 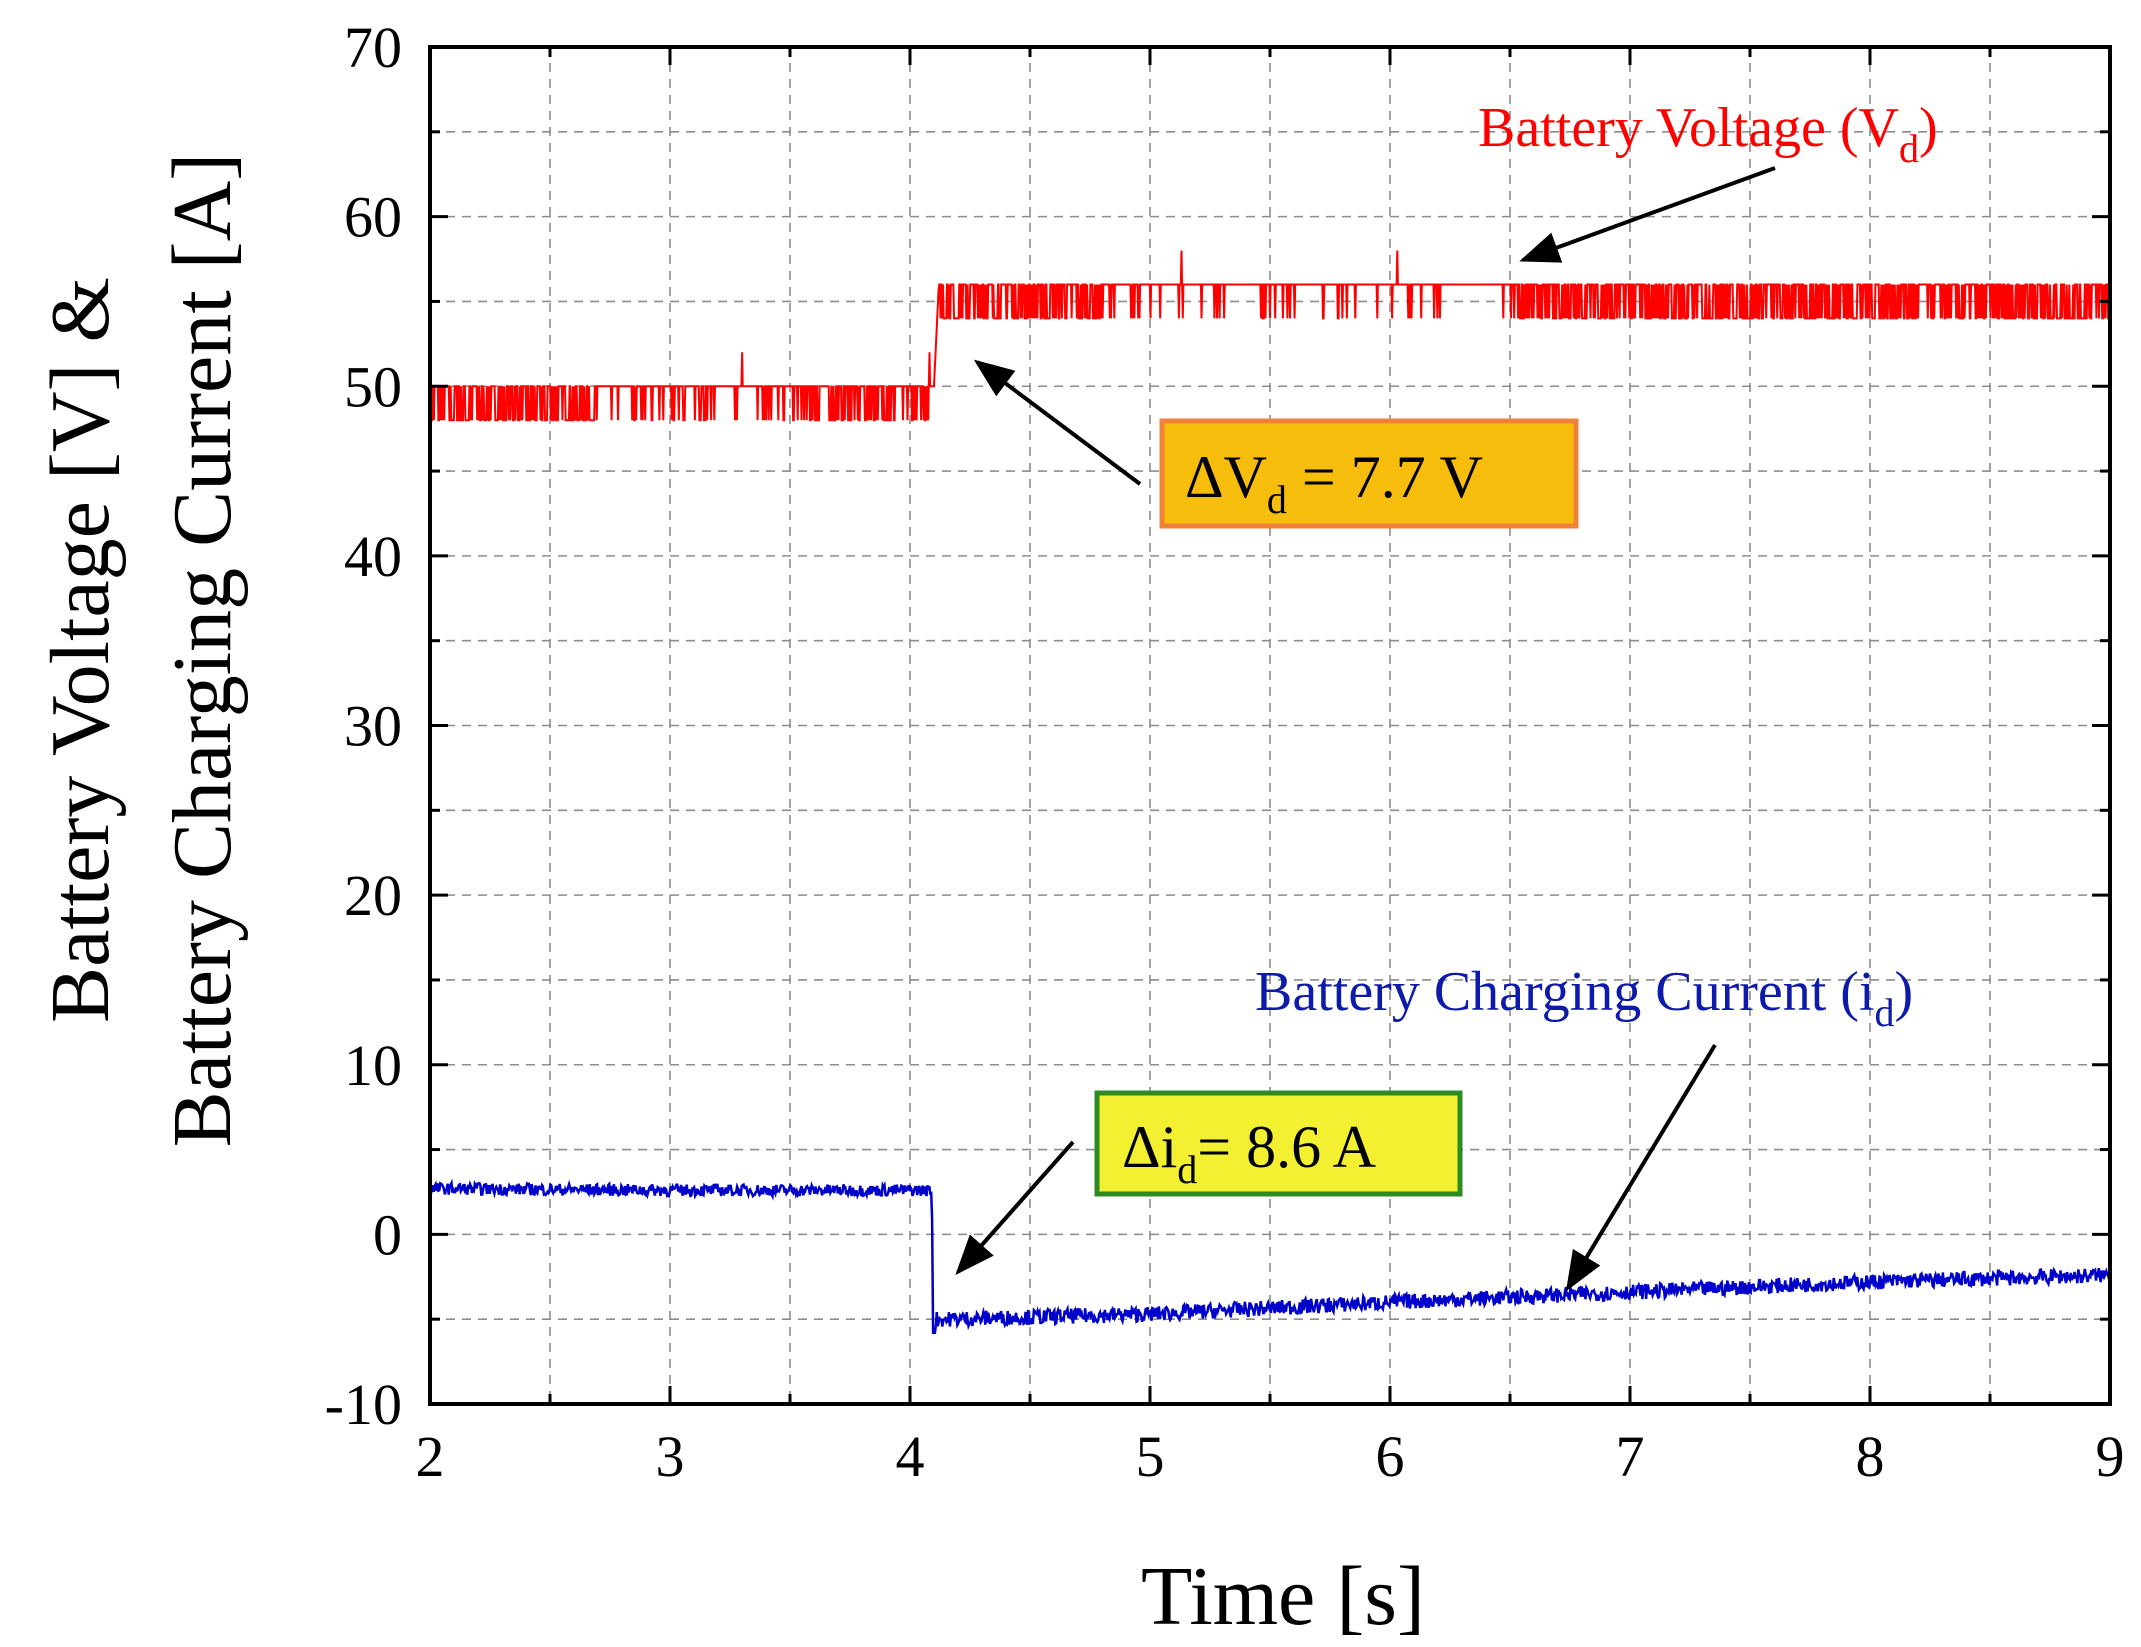 What do you see at coordinates (1149, 1147) in the screenshot?
I see `delta-i-prefix: Δi` at bounding box center [1149, 1147].